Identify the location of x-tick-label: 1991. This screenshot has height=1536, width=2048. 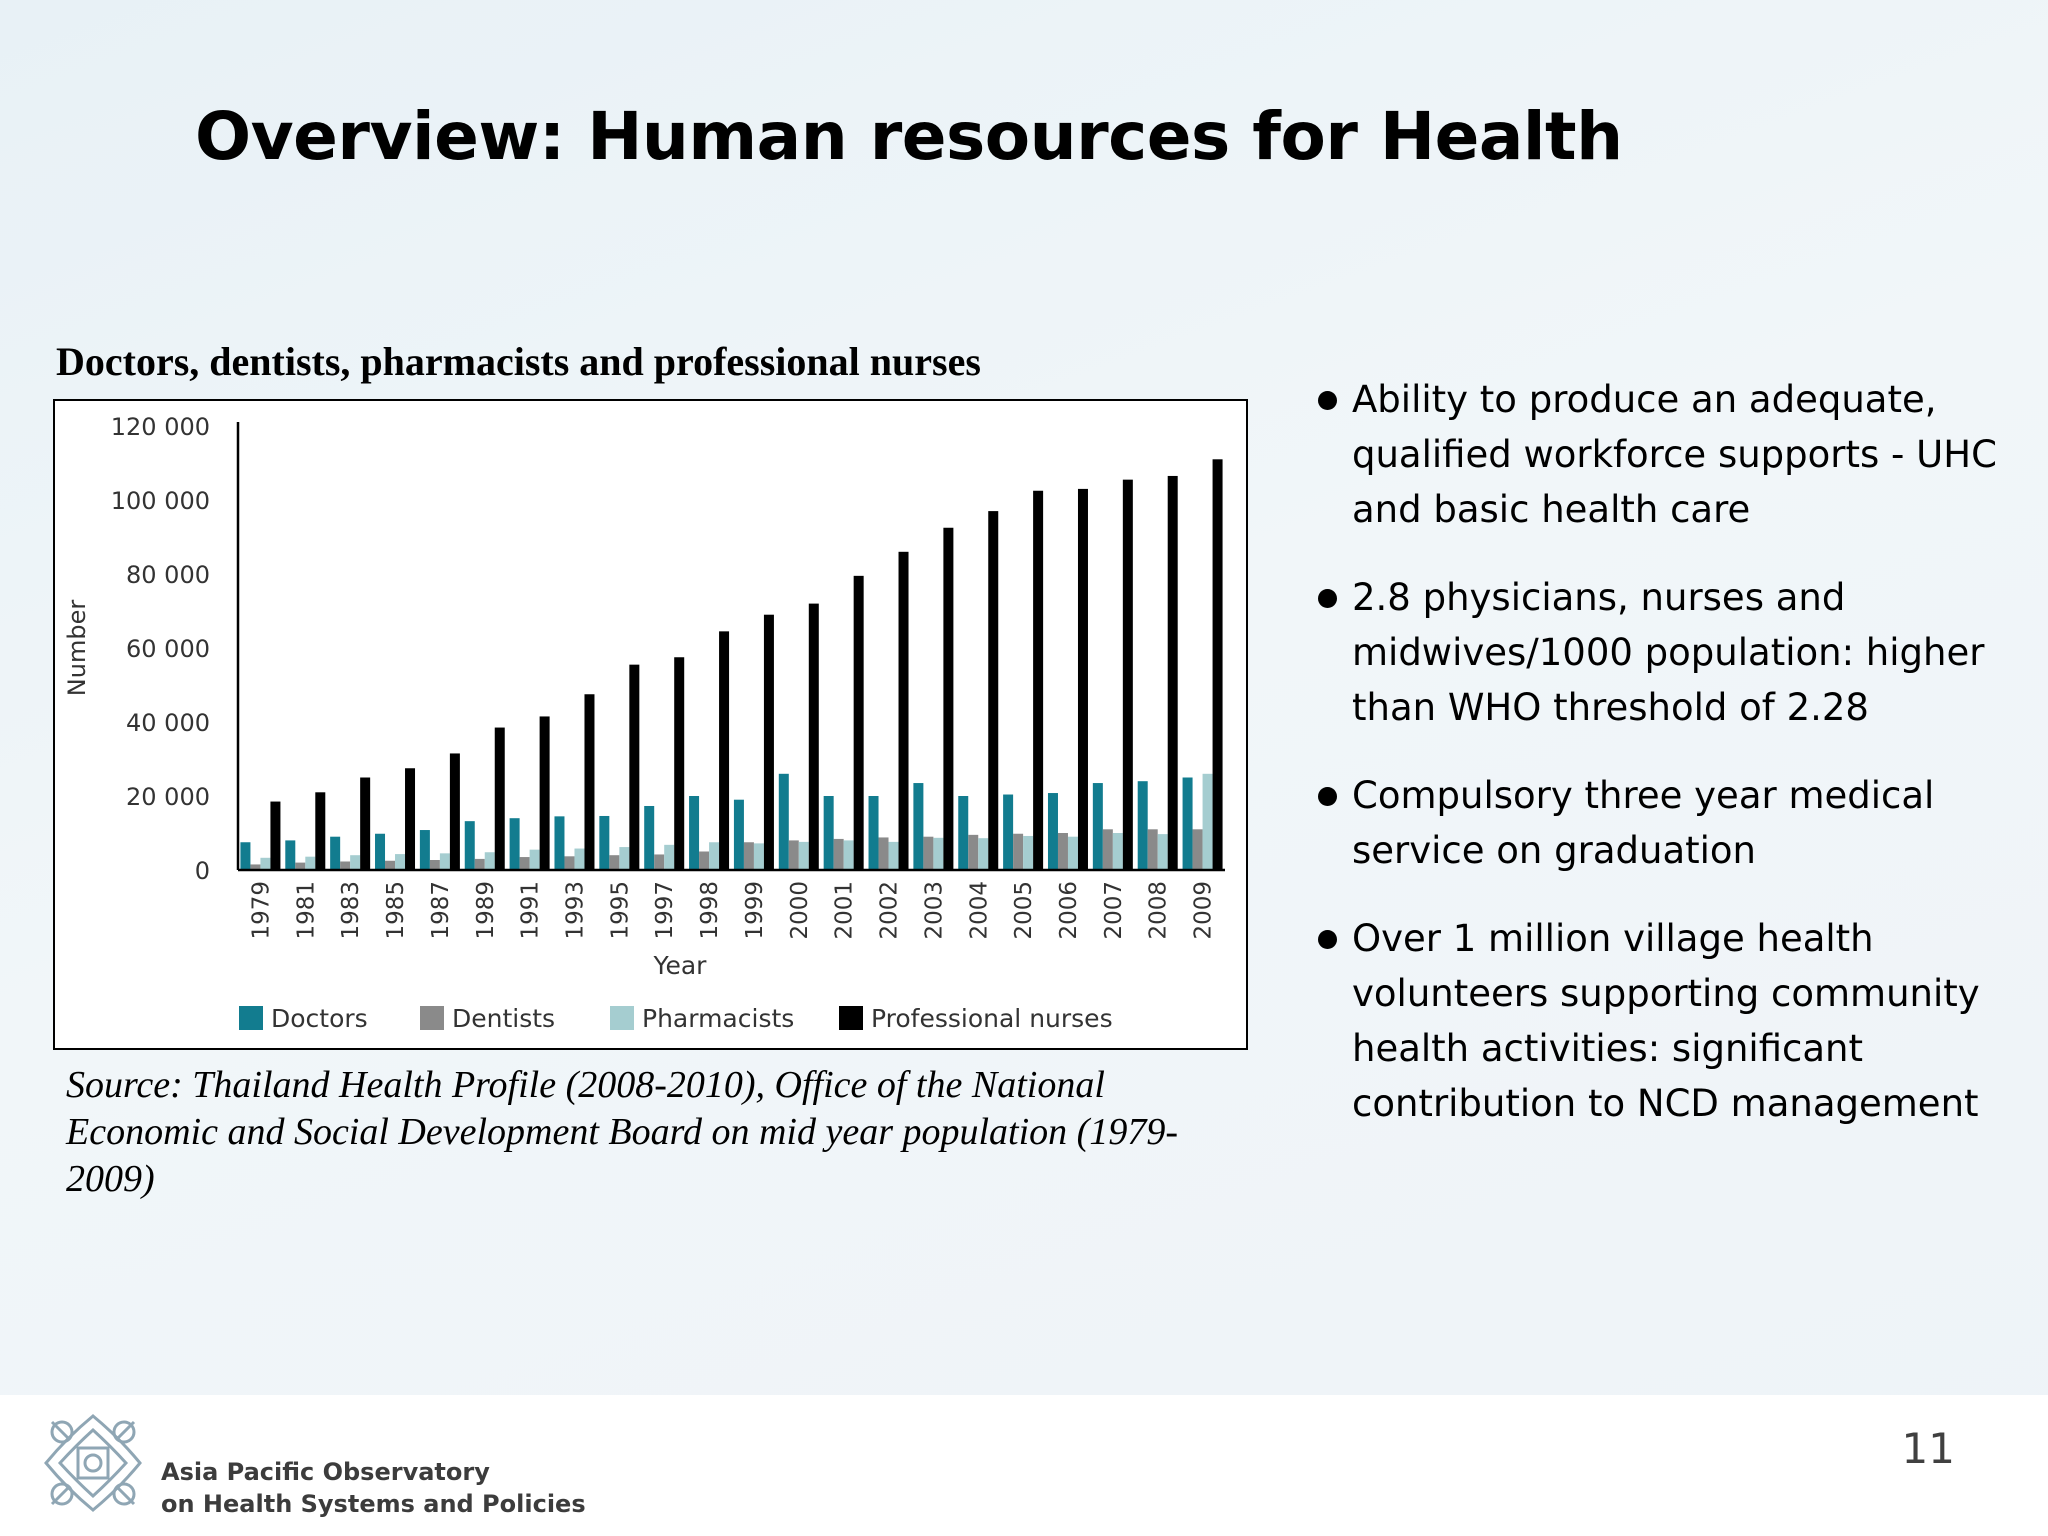
(531, 910).